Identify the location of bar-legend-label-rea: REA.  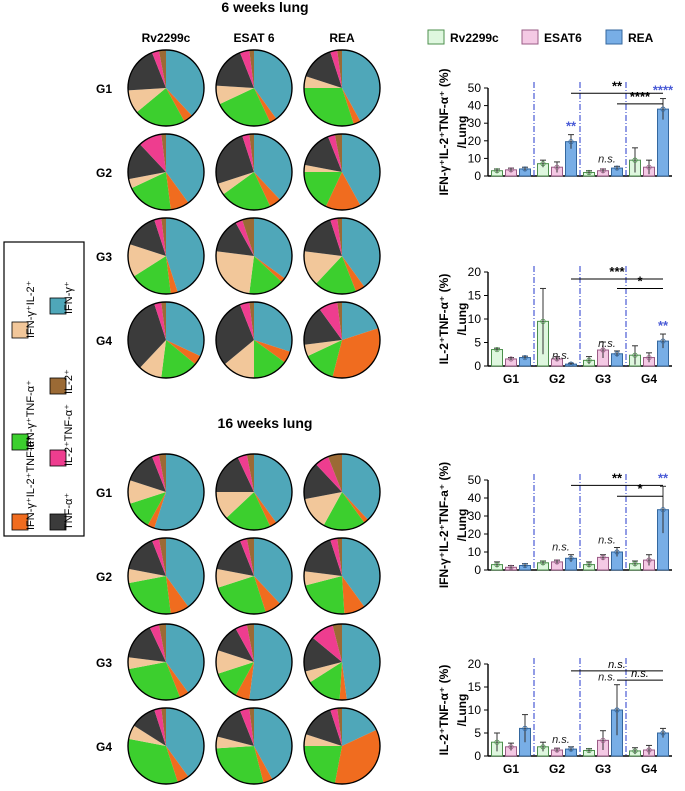
(641, 38).